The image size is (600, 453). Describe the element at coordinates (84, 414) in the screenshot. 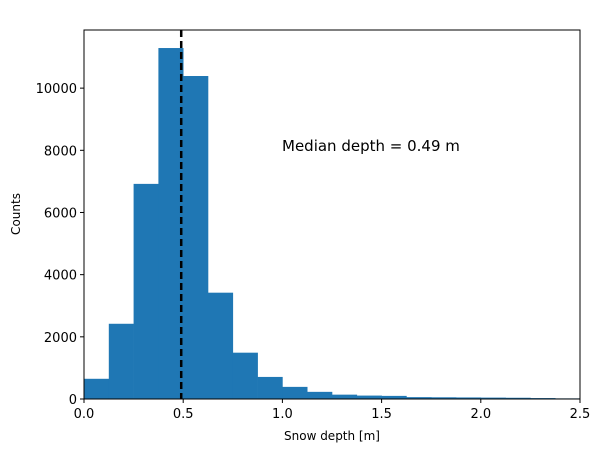

I see `x-tick-label: 0.0` at that location.